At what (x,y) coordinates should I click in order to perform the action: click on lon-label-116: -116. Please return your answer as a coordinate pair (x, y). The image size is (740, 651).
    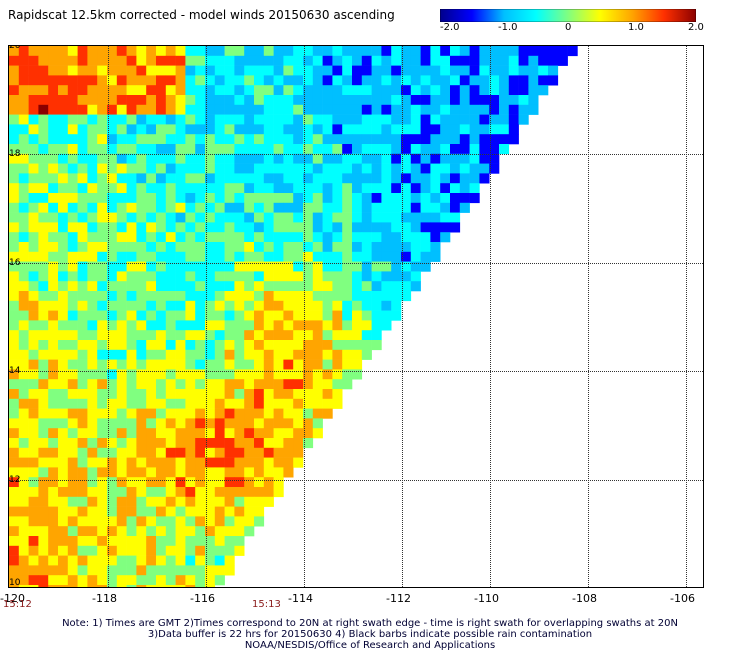
    Looking at the image, I should click on (202, 598).